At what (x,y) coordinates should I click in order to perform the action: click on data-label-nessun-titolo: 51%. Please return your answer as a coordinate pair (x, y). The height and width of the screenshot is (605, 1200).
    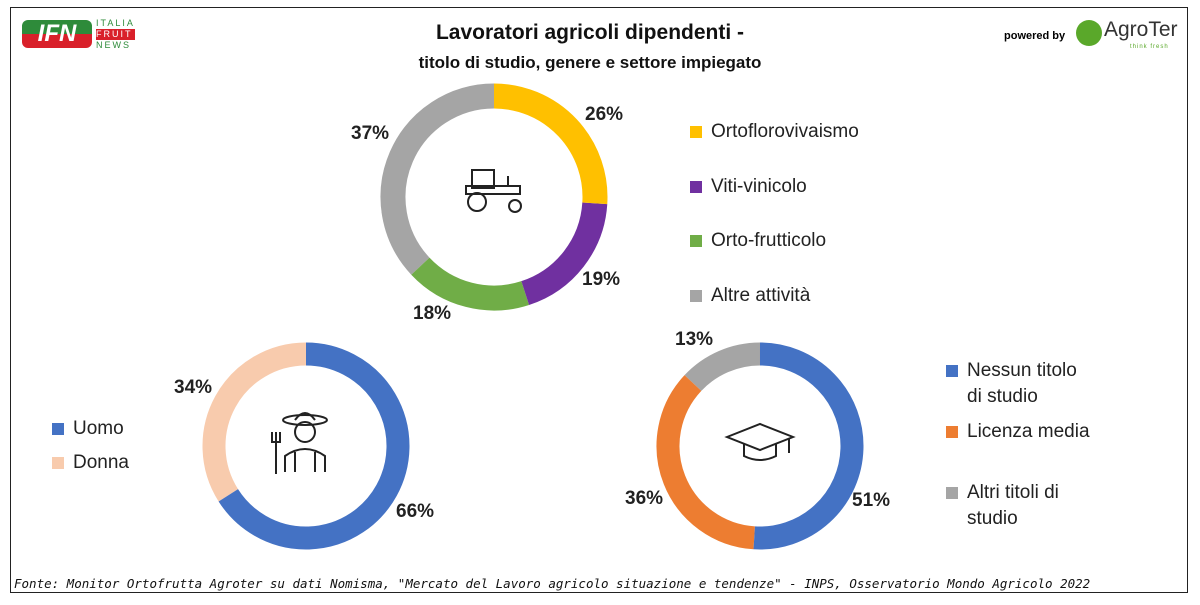
    Looking at the image, I should click on (871, 500).